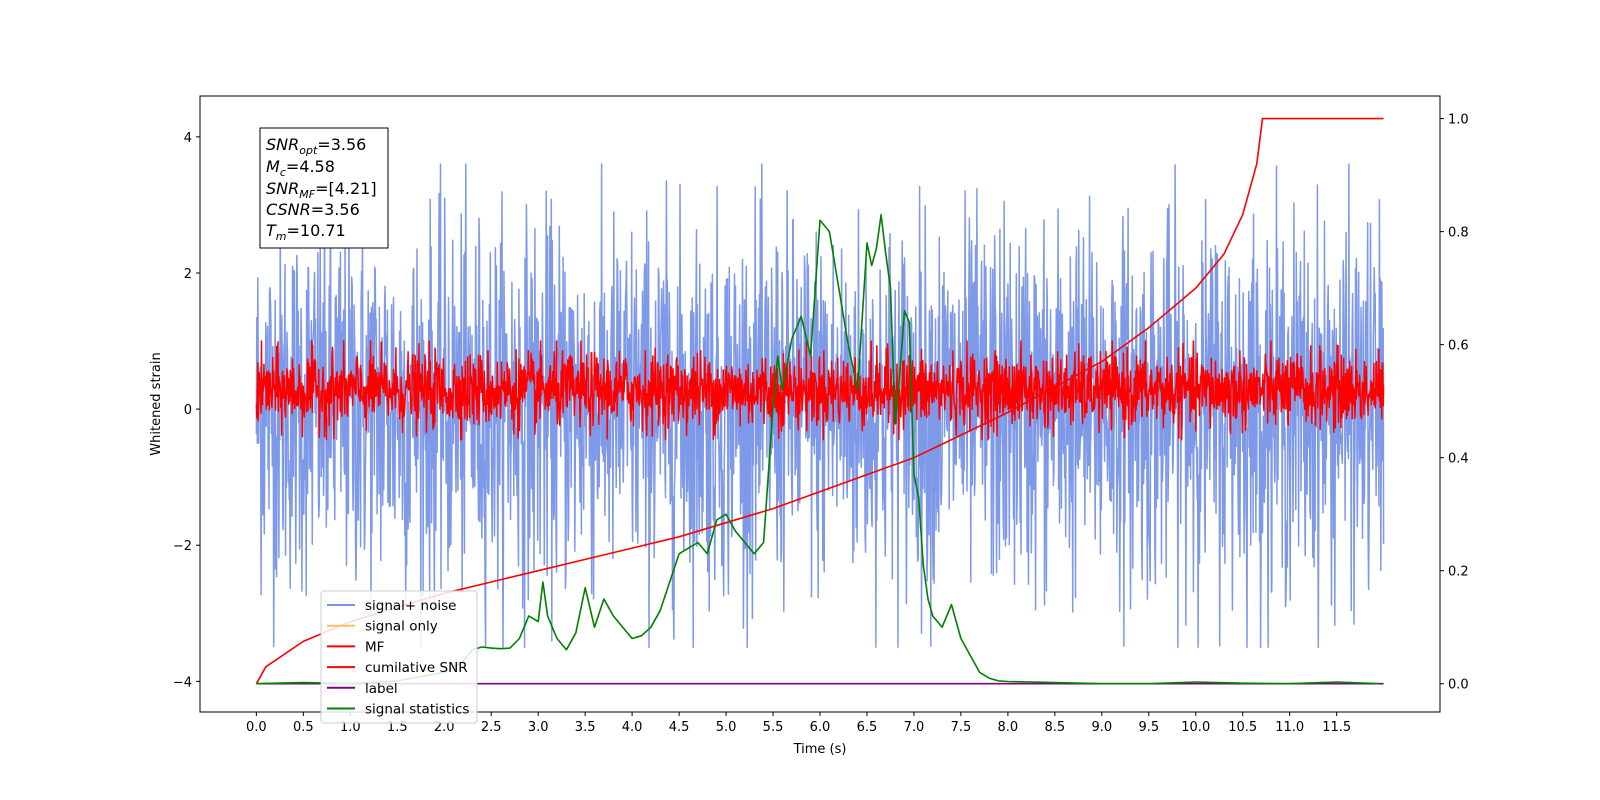  Describe the element at coordinates (679, 727) in the screenshot. I see `x-tick-label: 4.5` at that location.